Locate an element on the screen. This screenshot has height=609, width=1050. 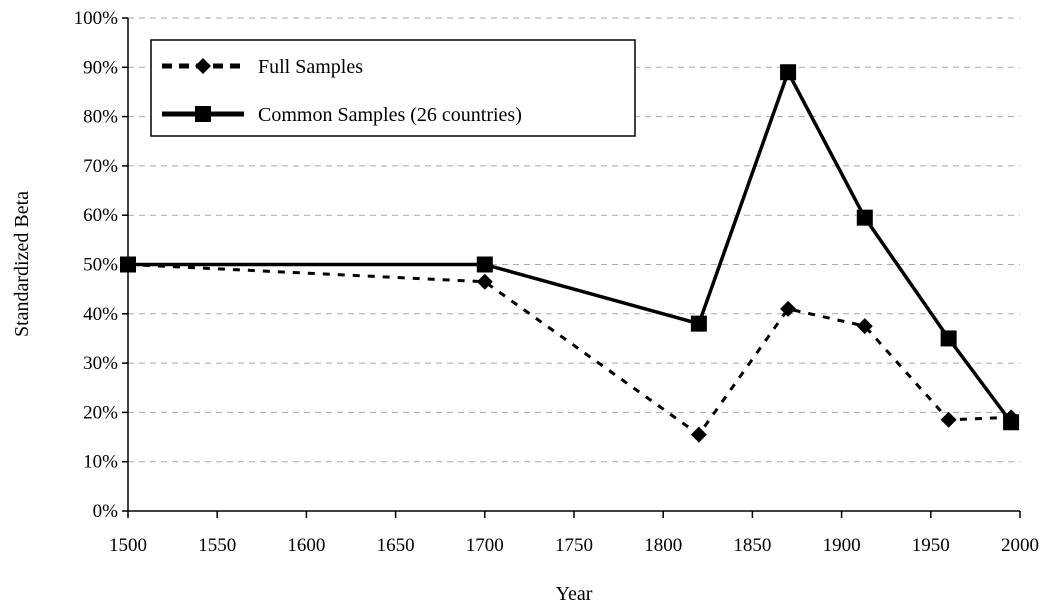
x-tick-label: 1600 is located at coordinates (306, 545).